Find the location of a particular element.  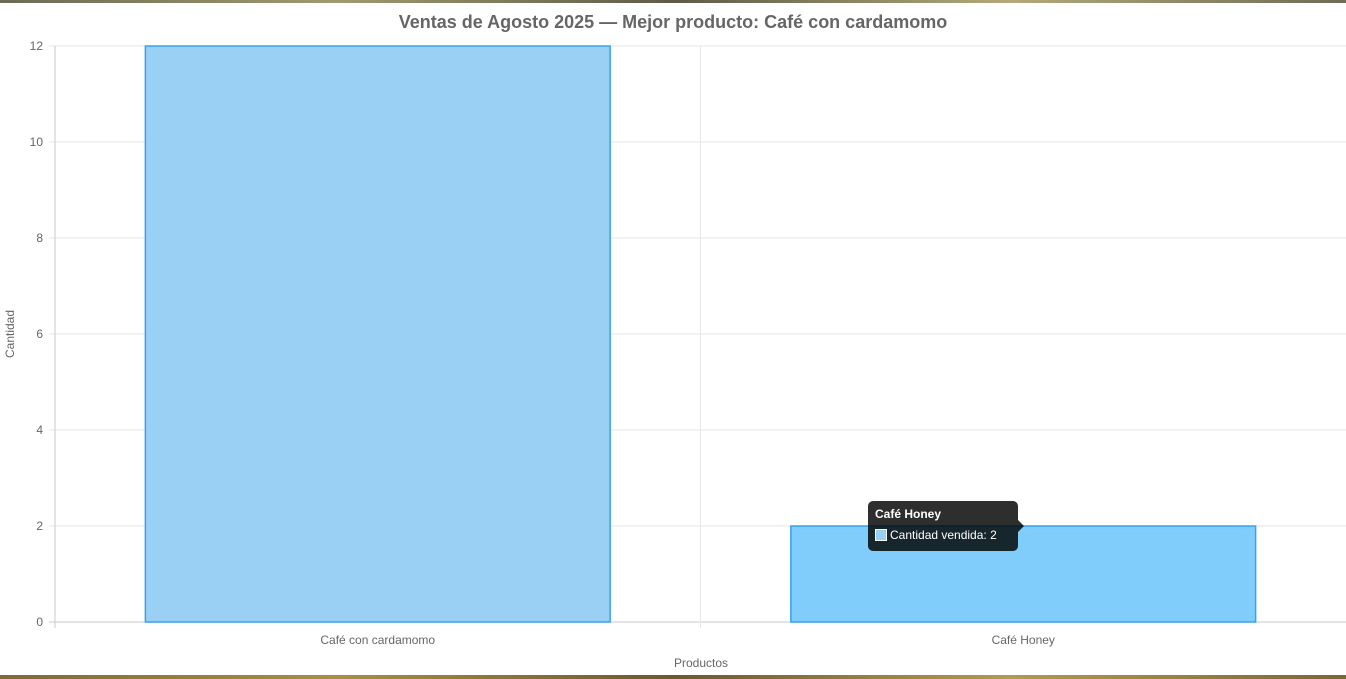

y-tick-label: 12 is located at coordinates (37, 46).